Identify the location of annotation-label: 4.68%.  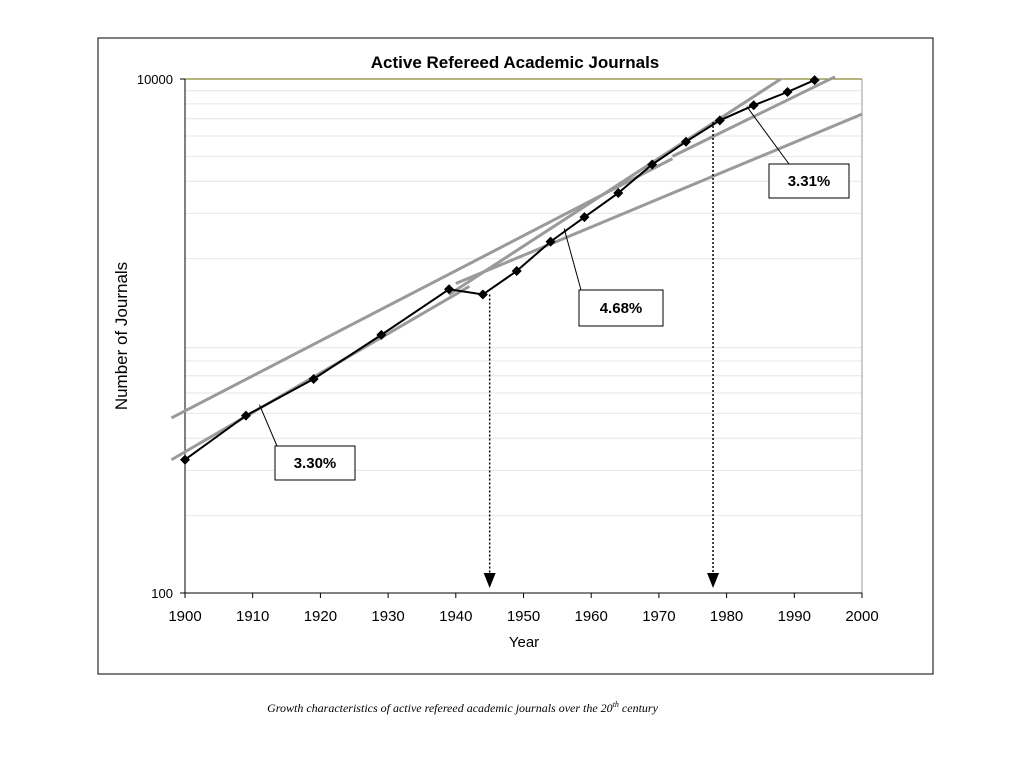
(621, 308).